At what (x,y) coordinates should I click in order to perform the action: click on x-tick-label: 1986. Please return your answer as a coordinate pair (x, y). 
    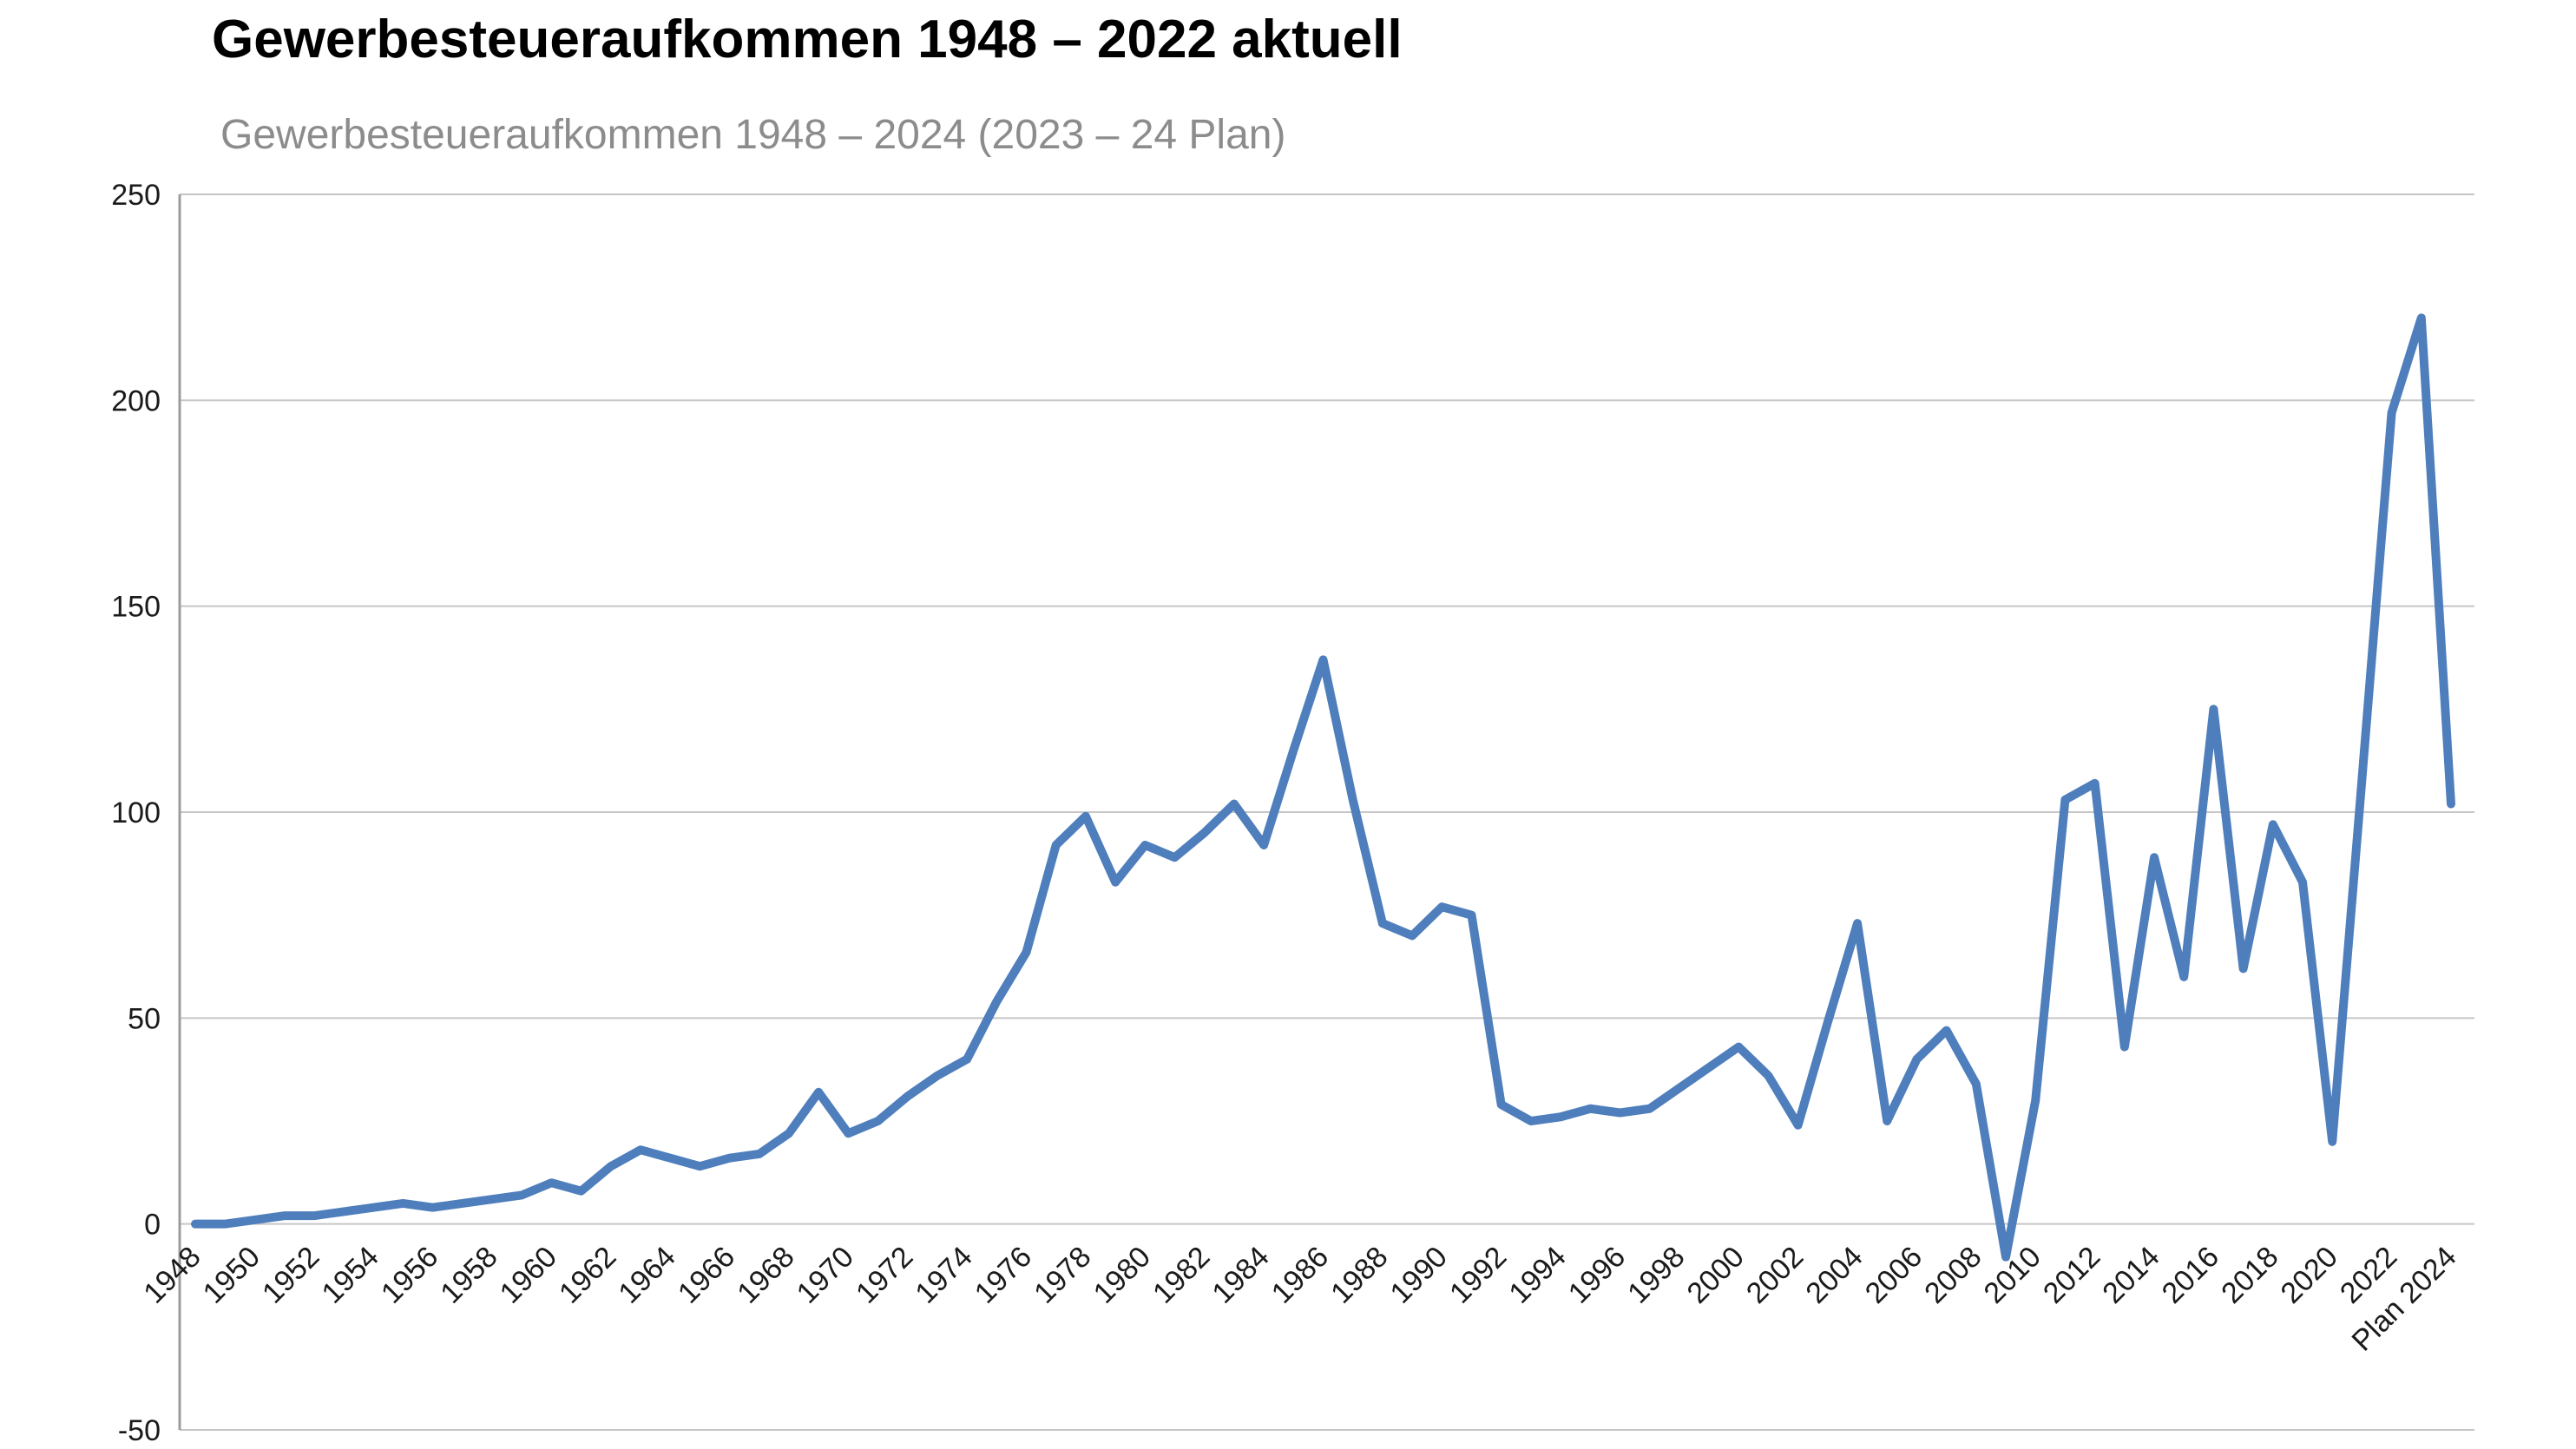
    Looking at the image, I should click on (1300, 1274).